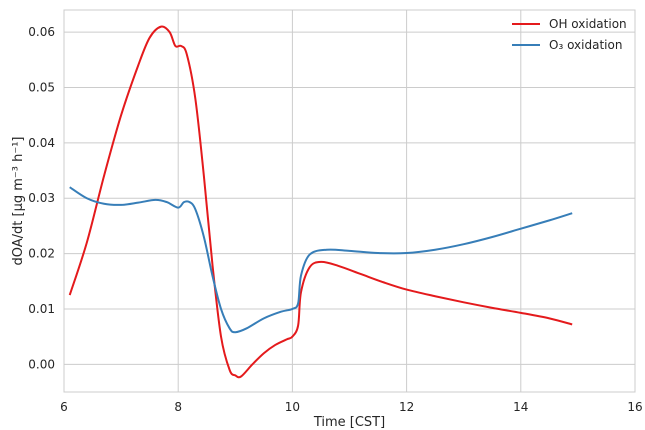 The width and height of the screenshot is (645, 430). Describe the element at coordinates (292, 407) in the screenshot. I see `x-tick-label: 10` at that location.